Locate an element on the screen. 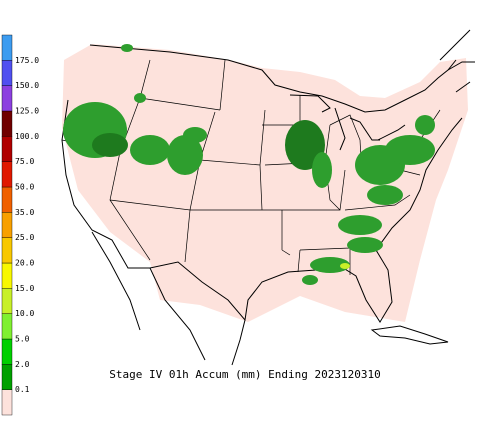  colorbar-label: 175.0 is located at coordinates (27, 60).